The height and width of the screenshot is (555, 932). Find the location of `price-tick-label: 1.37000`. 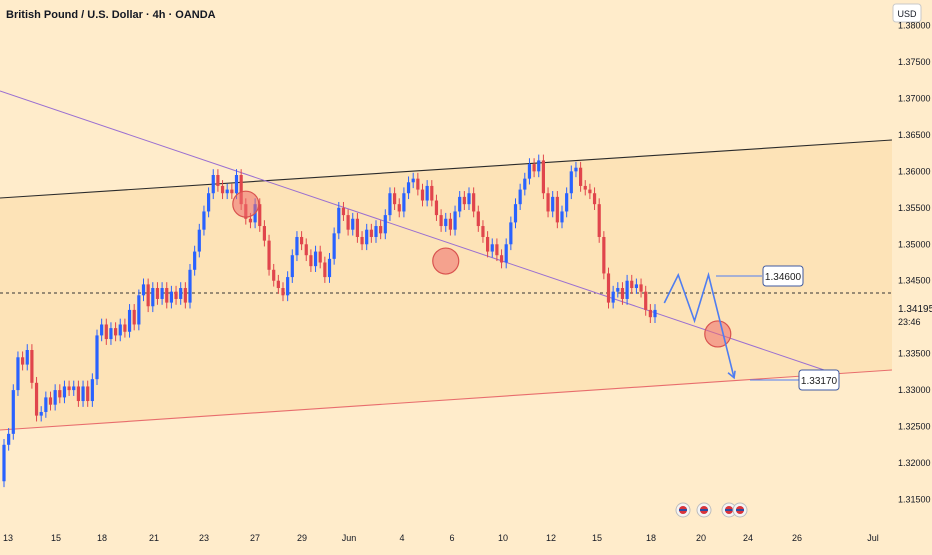

price-tick-label: 1.37000 is located at coordinates (914, 98).